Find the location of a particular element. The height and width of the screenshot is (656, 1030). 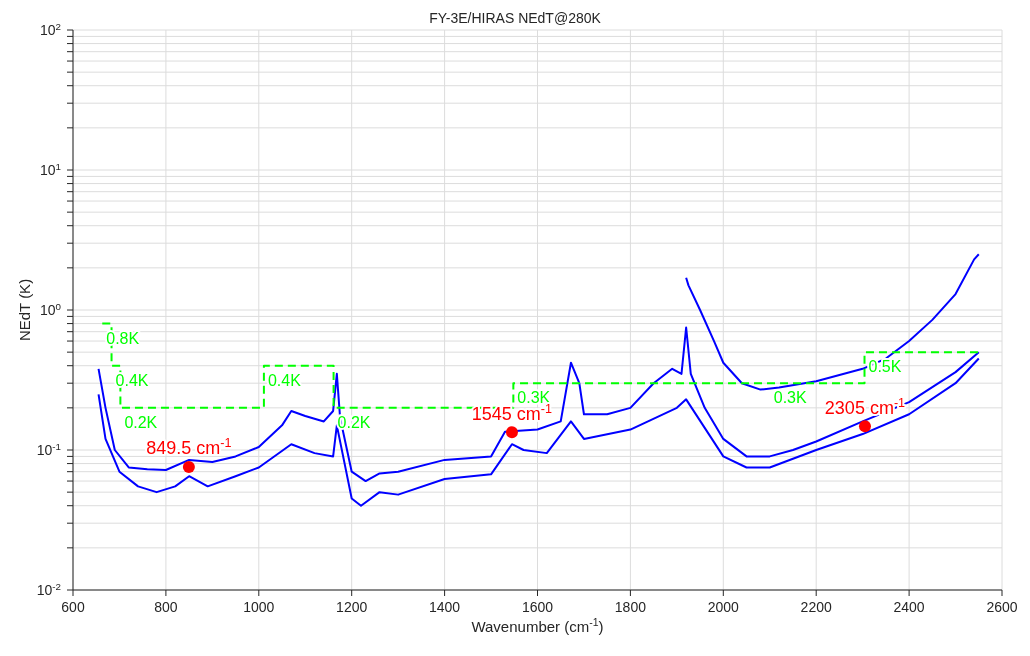

x-tick-label: 1600 is located at coordinates (537, 607).